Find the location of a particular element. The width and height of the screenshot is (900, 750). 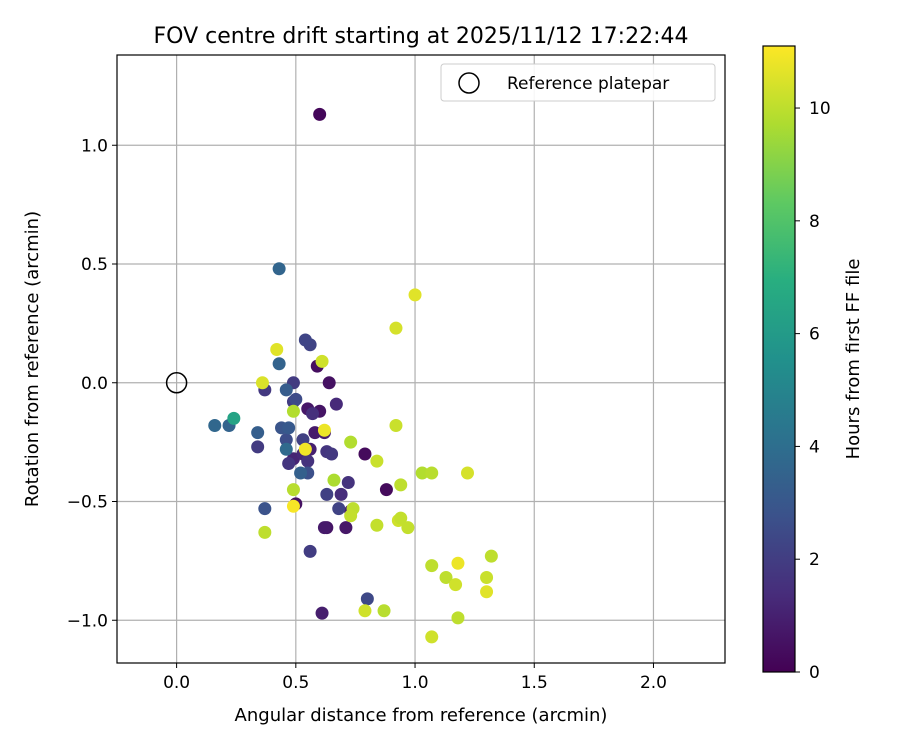

y-ticks: −1.0 −0.5 0.0 0.5 1.0 is located at coordinates (92, 383).